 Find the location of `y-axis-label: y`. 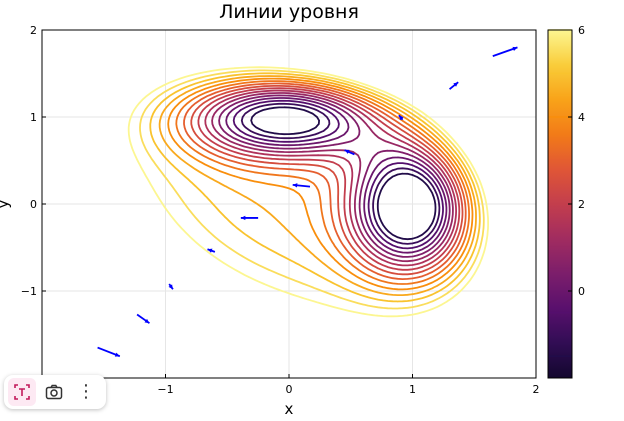

y-axis-label: y is located at coordinates (6, 203).